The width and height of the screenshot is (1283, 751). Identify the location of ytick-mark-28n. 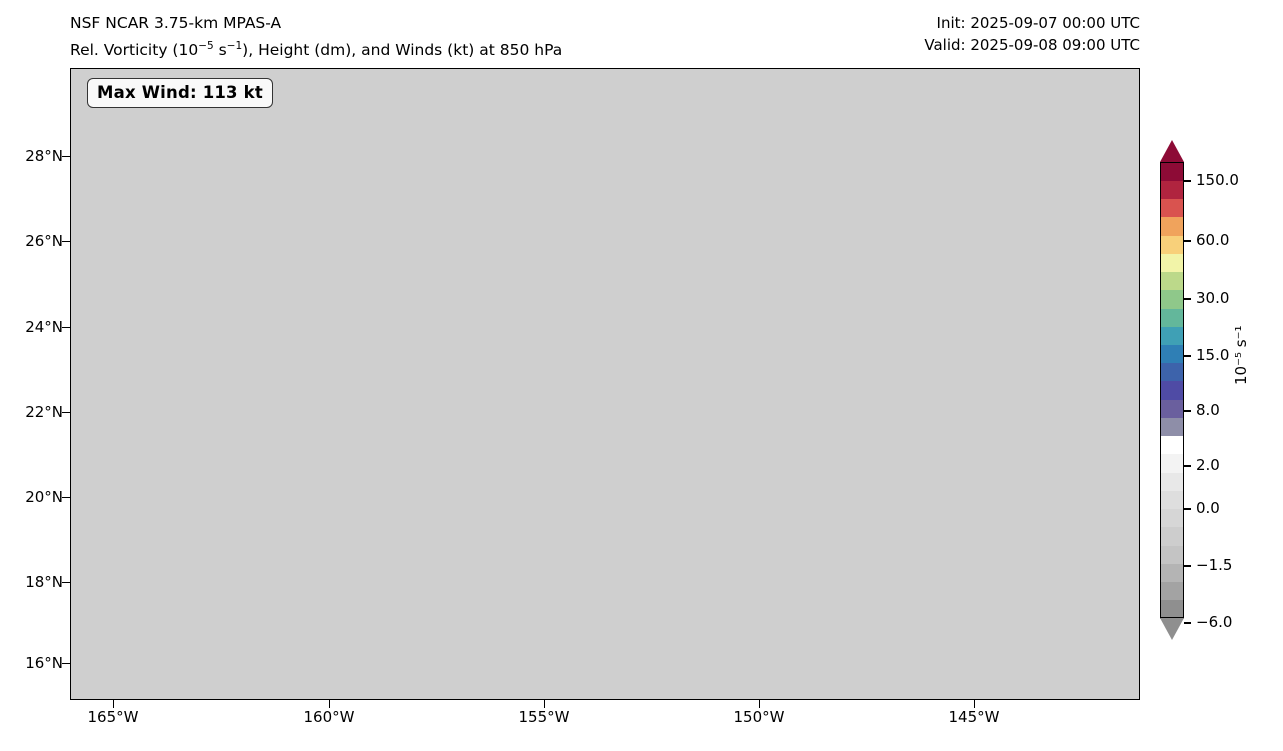
(66, 157).